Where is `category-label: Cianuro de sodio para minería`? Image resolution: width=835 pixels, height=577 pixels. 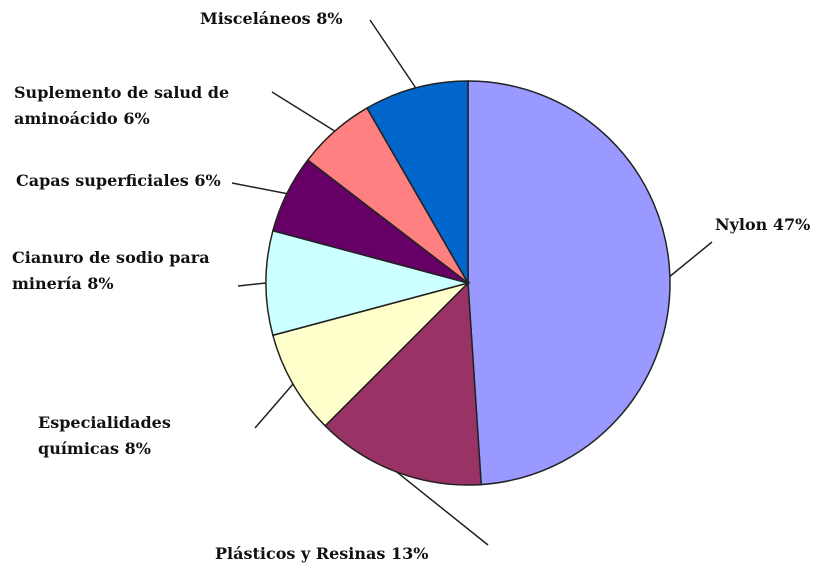 category-label: Cianuro de sodio para minería is located at coordinates (111, 270).